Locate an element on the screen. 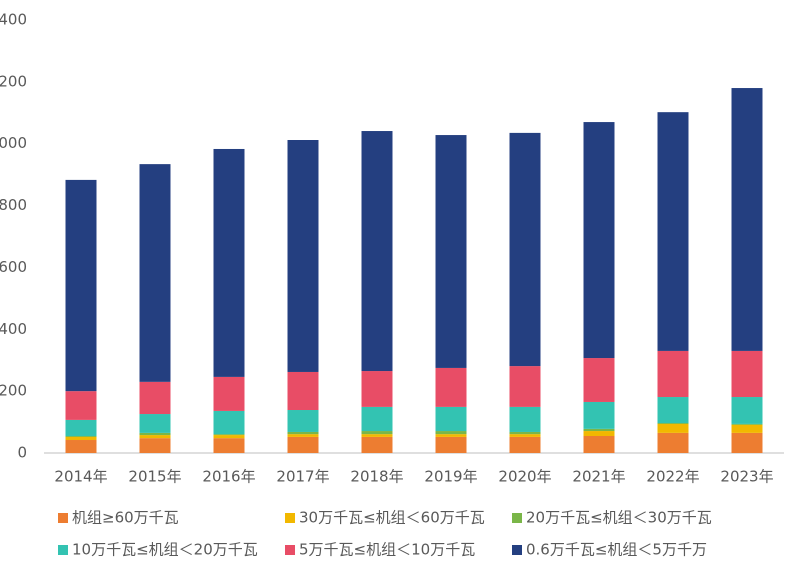 This screenshot has width=789, height=569. legend-label: 0.6万千瓦≤机组＜5万千万 is located at coordinates (616, 550).